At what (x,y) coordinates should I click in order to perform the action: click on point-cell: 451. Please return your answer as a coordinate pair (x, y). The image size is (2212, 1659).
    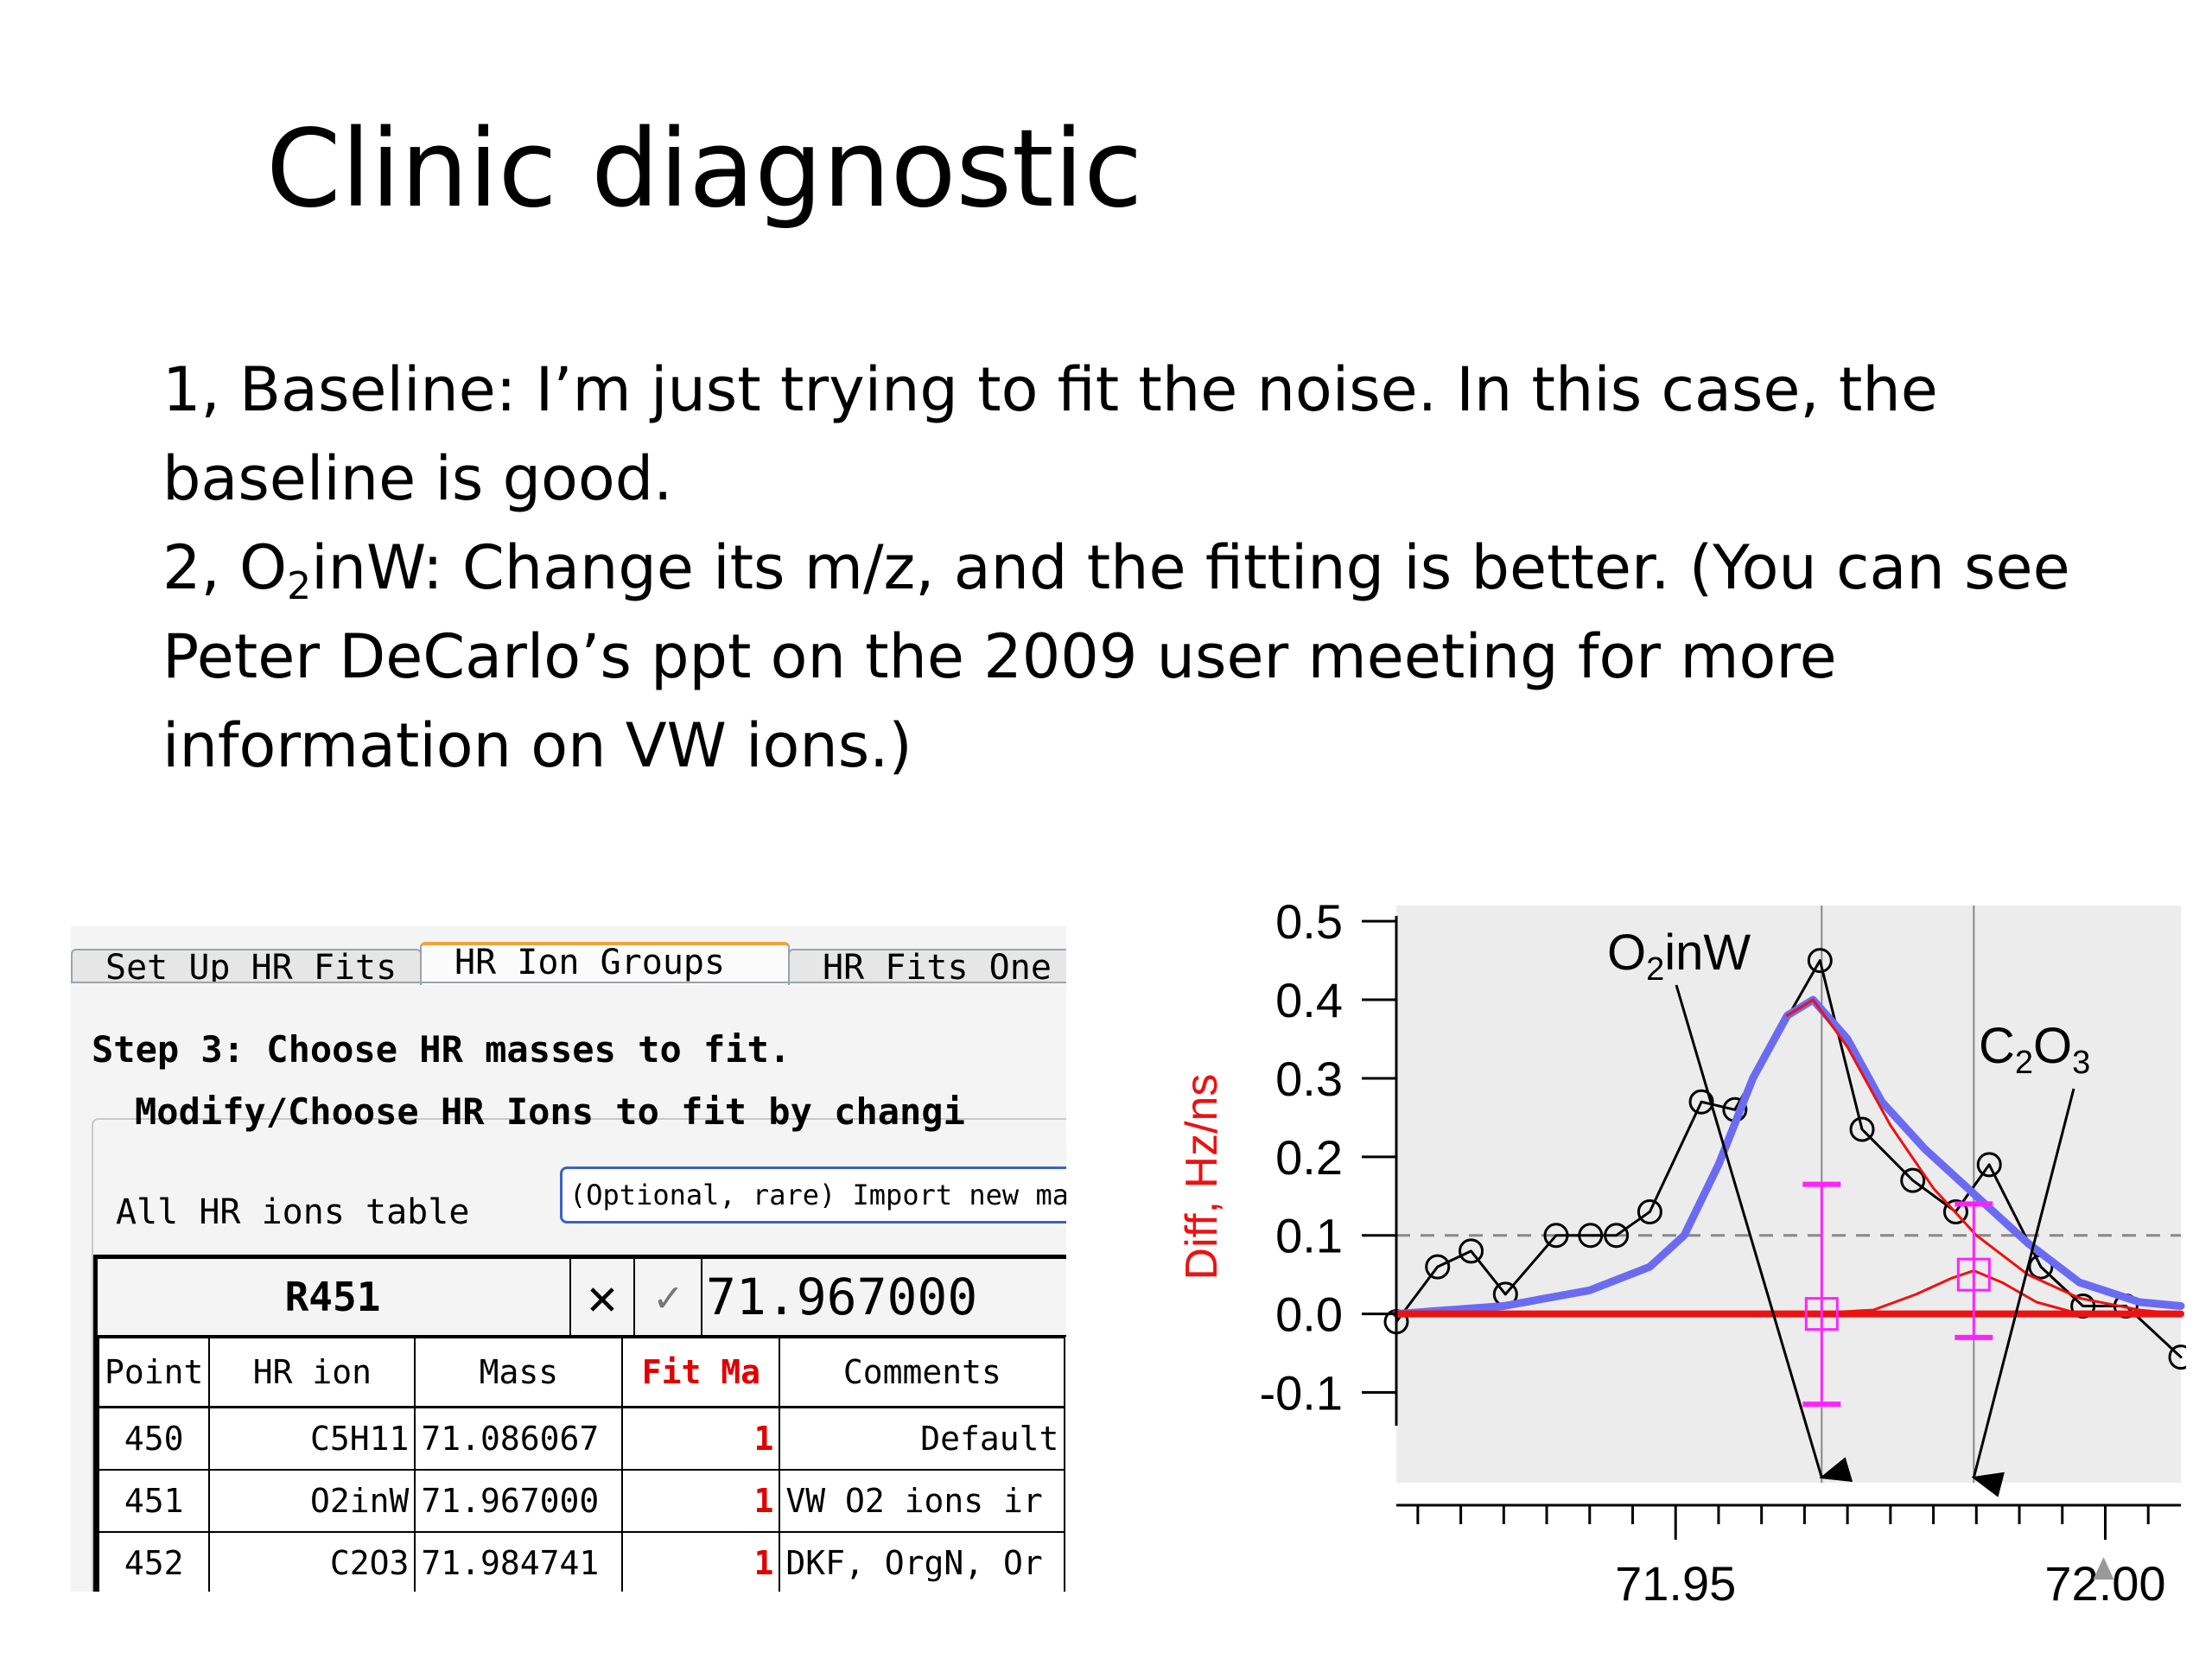
    Looking at the image, I should click on (154, 1501).